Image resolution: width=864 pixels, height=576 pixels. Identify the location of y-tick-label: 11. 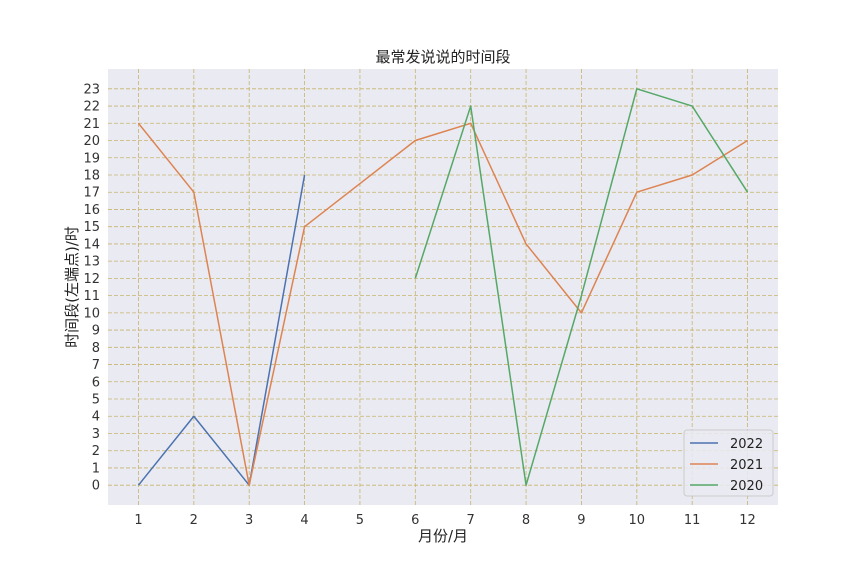
(91, 296).